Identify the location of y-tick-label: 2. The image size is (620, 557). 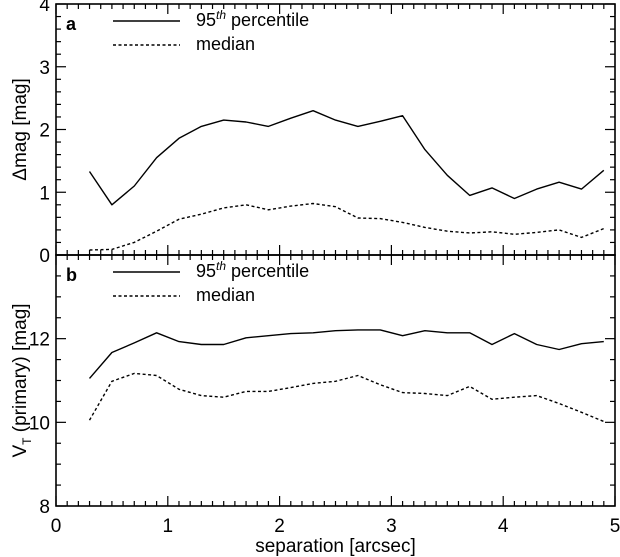
(44, 131).